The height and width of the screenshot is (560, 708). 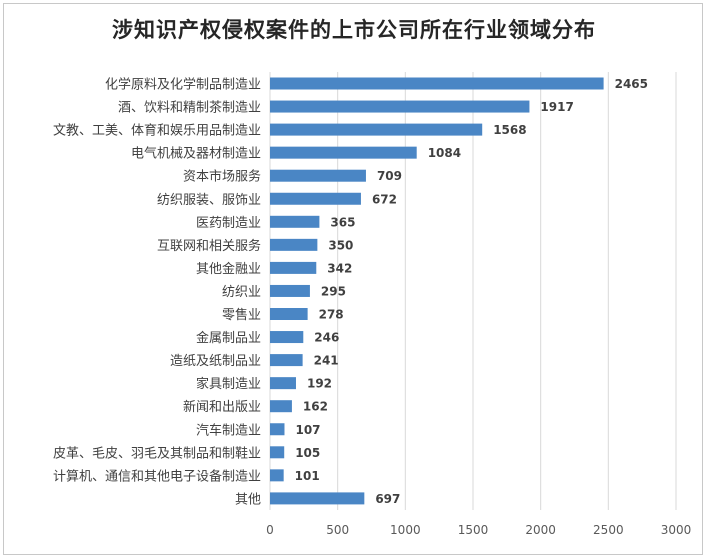 What do you see at coordinates (331, 315) in the screenshot?
I see `value-label: 278` at bounding box center [331, 315].